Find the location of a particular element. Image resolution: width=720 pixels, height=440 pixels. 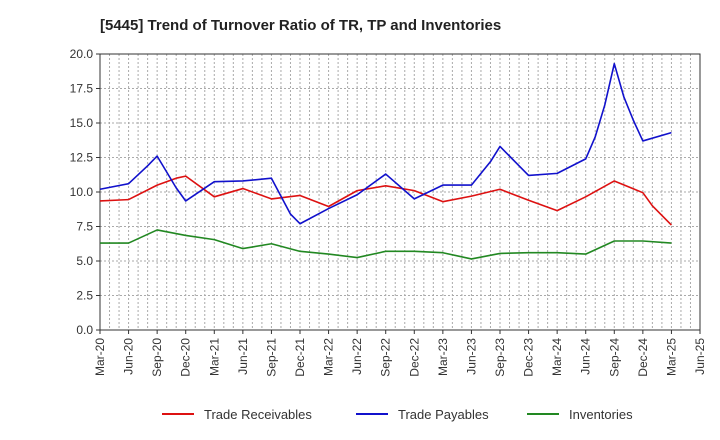

legend-label: Trade Receivables is located at coordinates (258, 414).